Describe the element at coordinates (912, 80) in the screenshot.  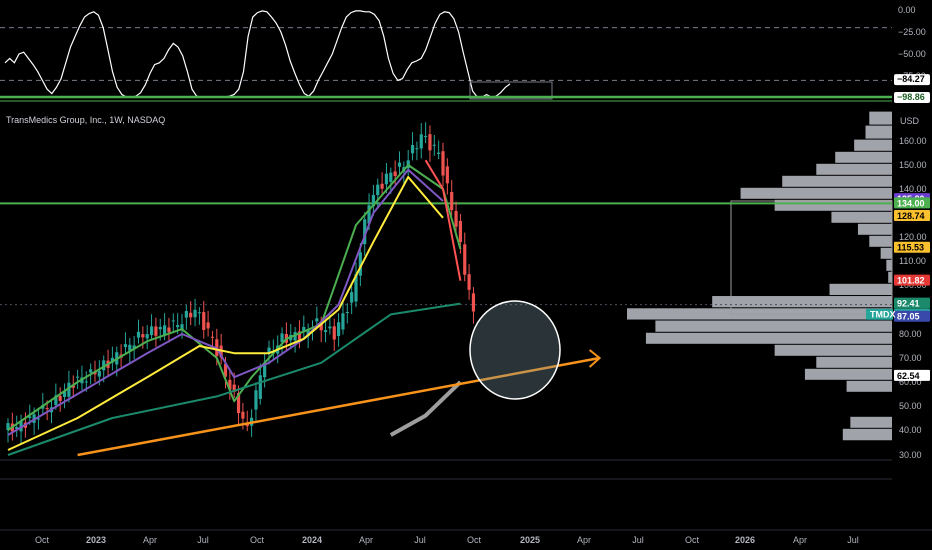
I see `oscillator-value-tag` at that location.